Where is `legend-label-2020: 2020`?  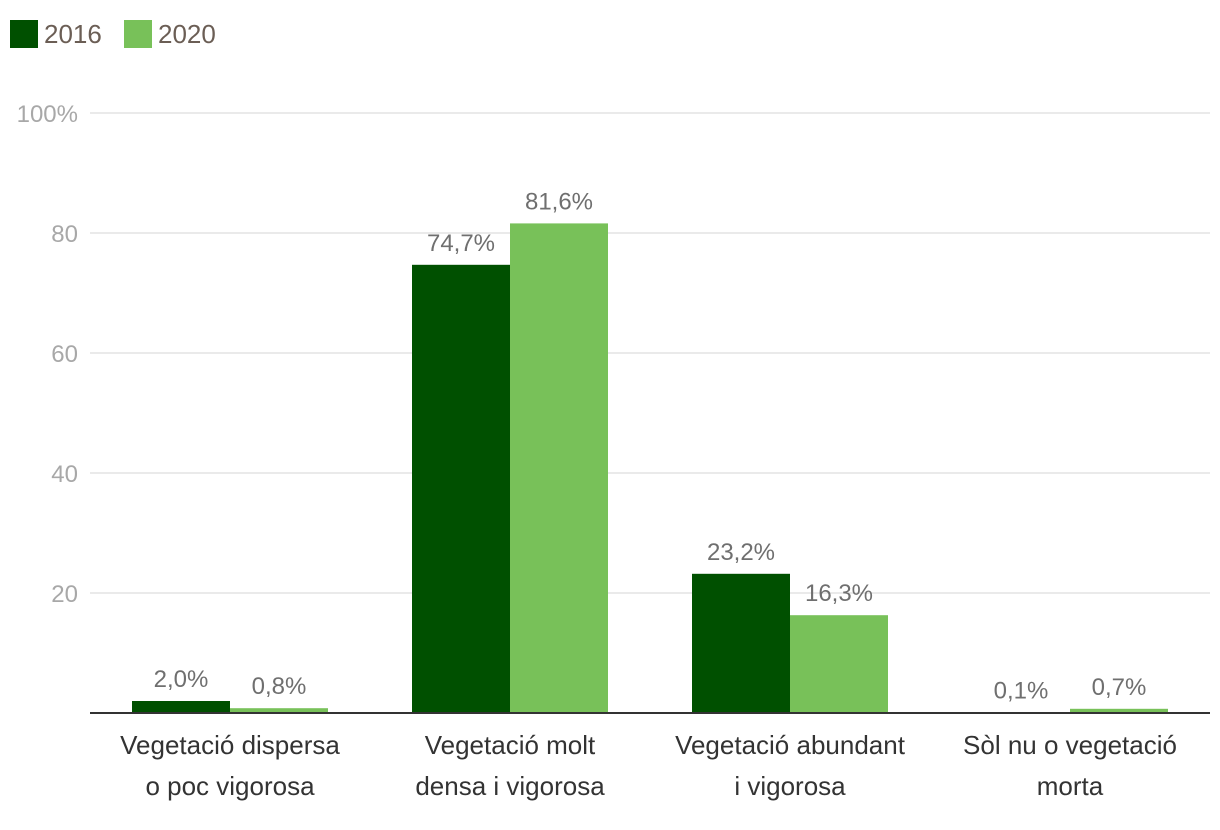 legend-label-2020: 2020 is located at coordinates (187, 34).